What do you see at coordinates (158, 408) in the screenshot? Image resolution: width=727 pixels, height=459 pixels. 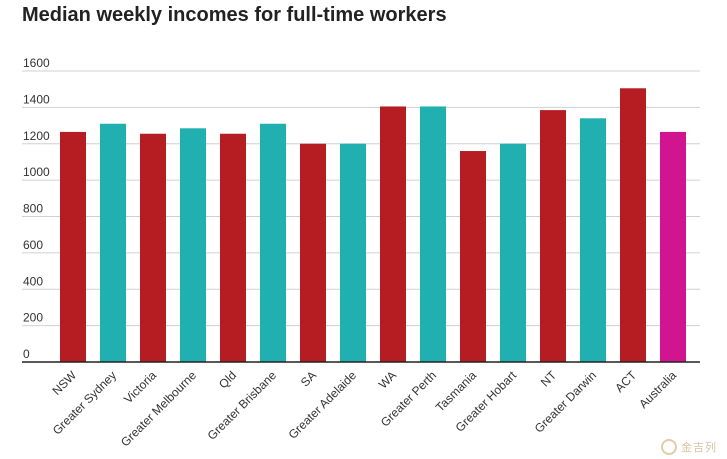 I see `x-tick-label: Greater Melbourne` at bounding box center [158, 408].